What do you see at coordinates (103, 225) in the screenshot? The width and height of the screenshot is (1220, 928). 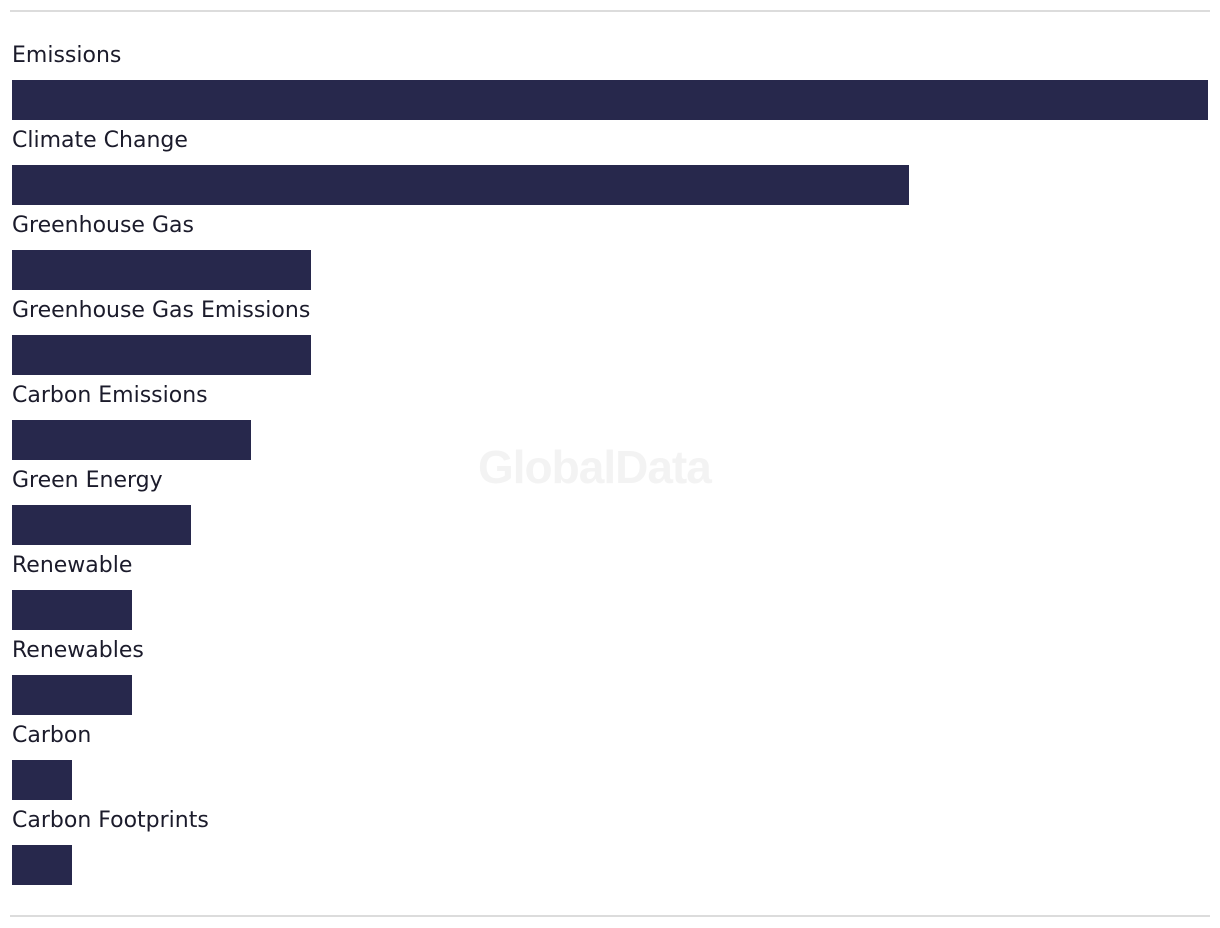 I see `bar-label: Greenhouse Gas` at bounding box center [103, 225].